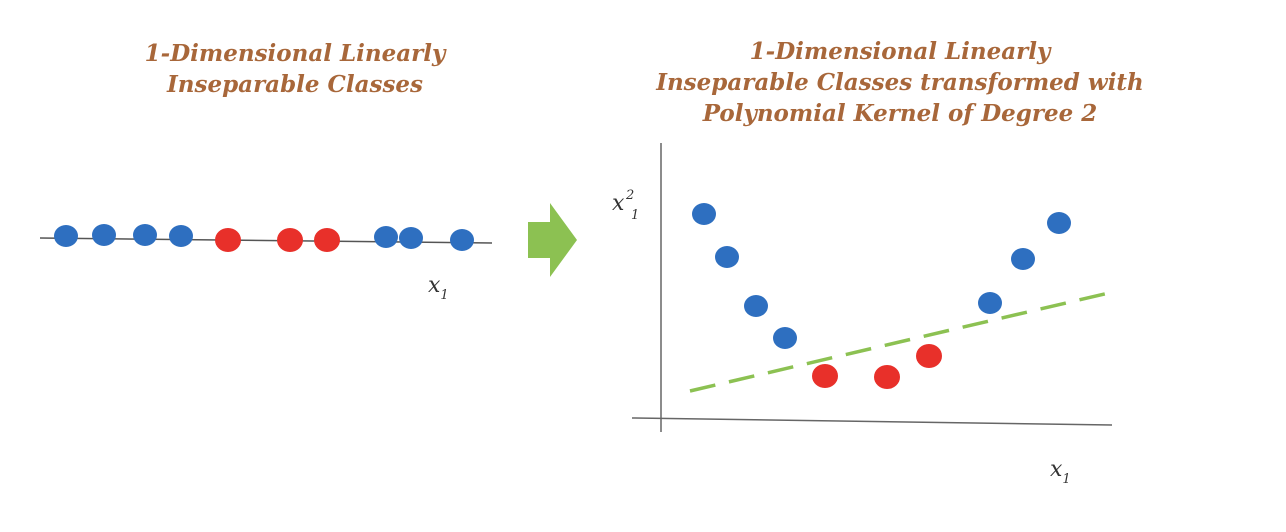 This screenshot has height=532, width=1286. I want to click on right-points, so click(881, 296).